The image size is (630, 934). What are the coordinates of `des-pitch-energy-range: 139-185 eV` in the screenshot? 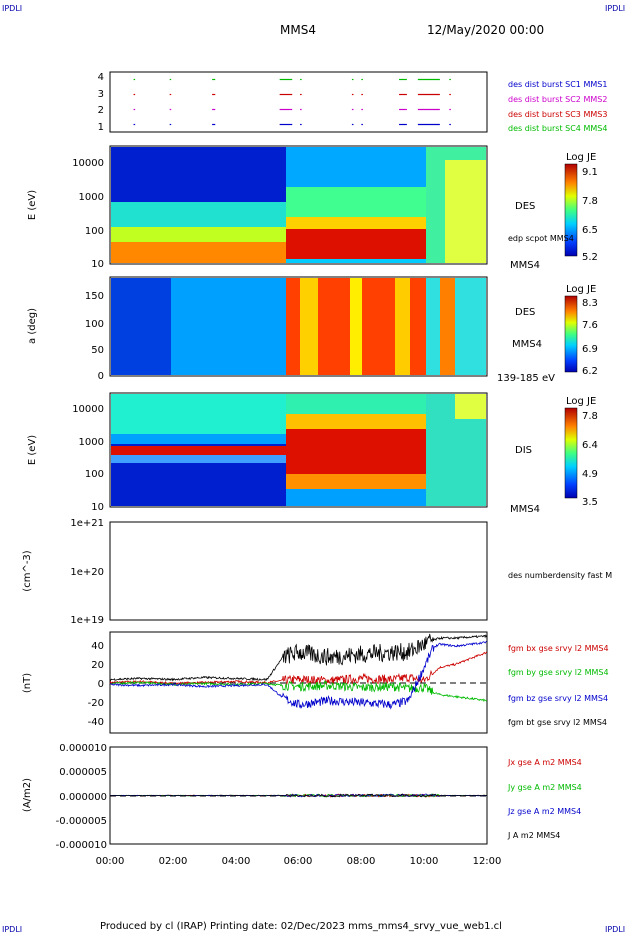 It's located at (526, 378).